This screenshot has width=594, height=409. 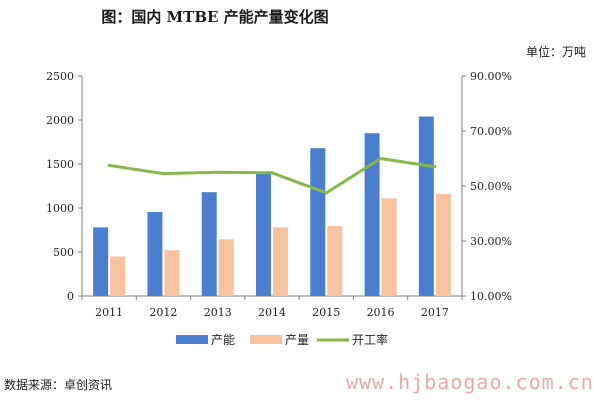 What do you see at coordinates (64, 186) in the screenshot?
I see `left-axis: 0 500 1000 1500 2000 2500` at bounding box center [64, 186].